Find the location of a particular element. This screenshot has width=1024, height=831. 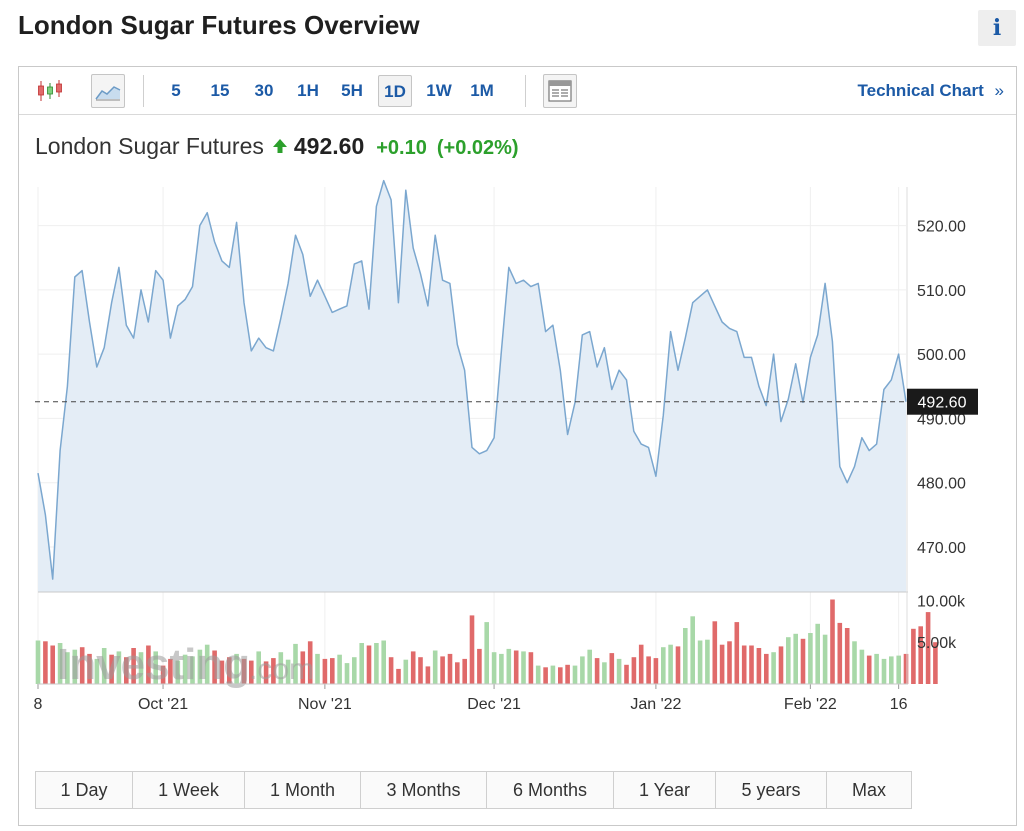

interval-15: 15 is located at coordinates (220, 90).